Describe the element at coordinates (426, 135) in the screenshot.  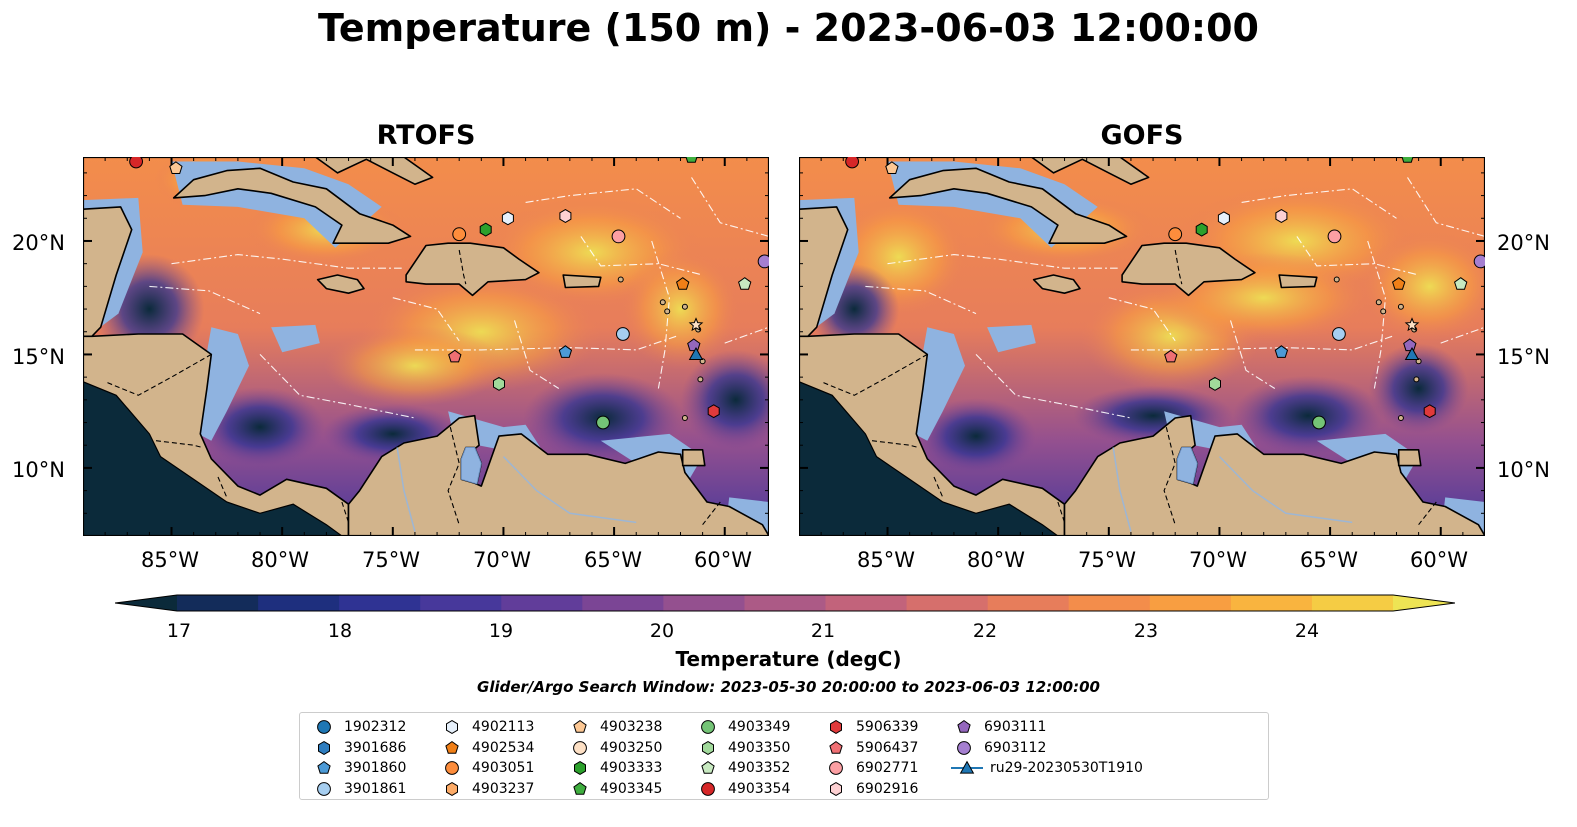
I see `rtofs-panel-title: RTOFS` at that location.